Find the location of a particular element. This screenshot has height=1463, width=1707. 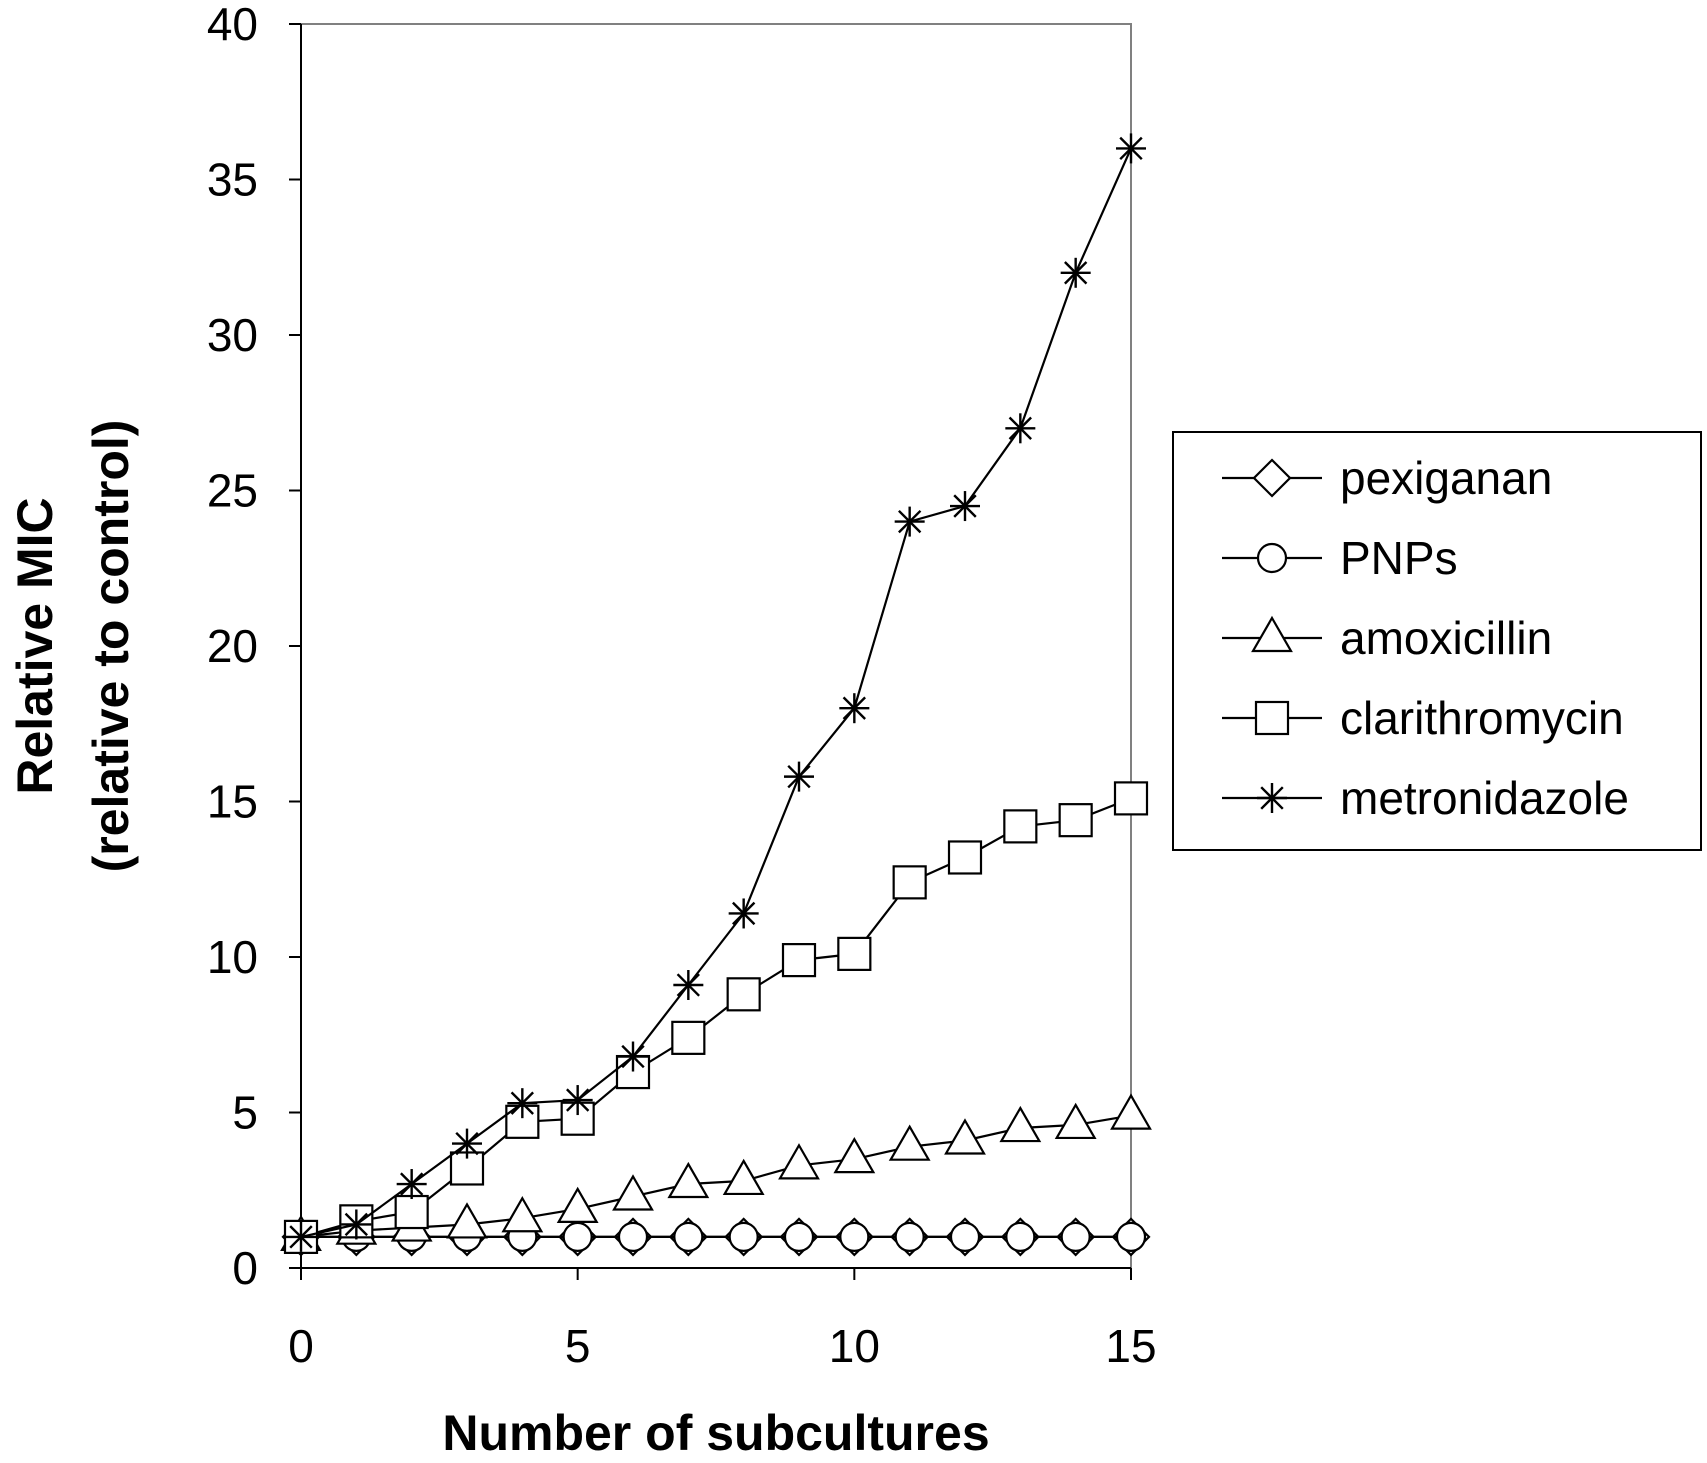

y-axis-title: Relative MIC is located at coordinates (35, 645).